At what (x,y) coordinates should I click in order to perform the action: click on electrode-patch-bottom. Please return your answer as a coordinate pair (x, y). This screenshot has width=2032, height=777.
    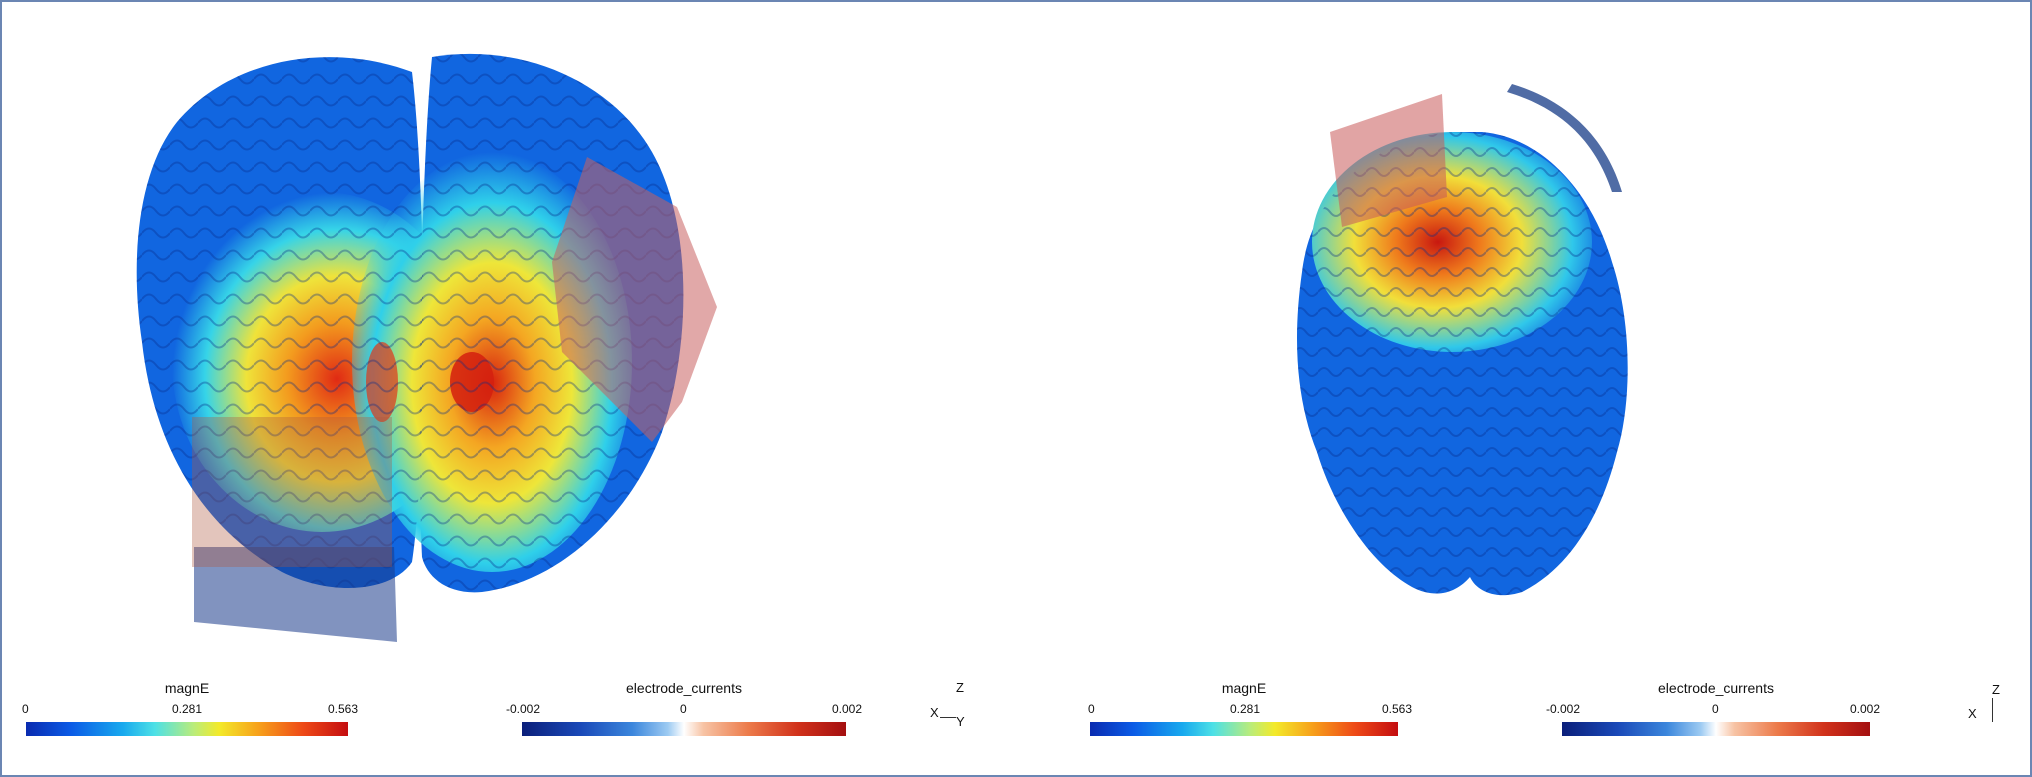
    Looking at the image, I should click on (295, 594).